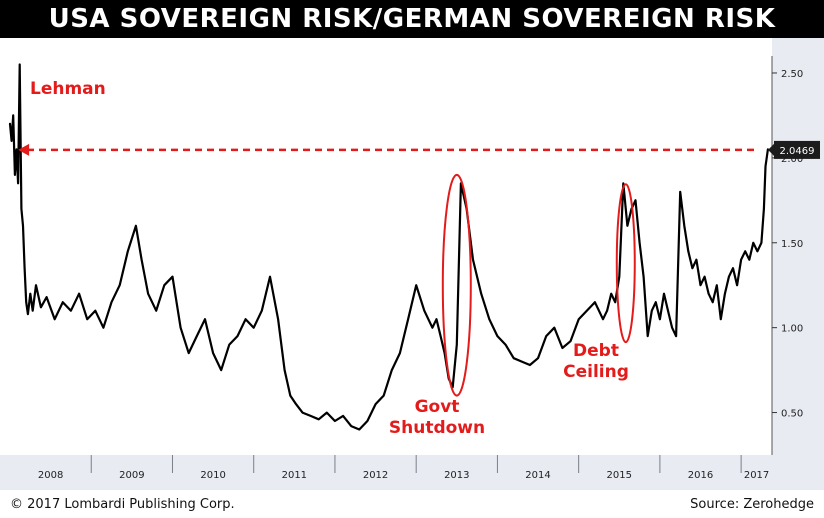 This screenshot has width=824, height=518. What do you see at coordinates (619, 475) in the screenshot?
I see `x-tick-label: 2015` at bounding box center [619, 475].